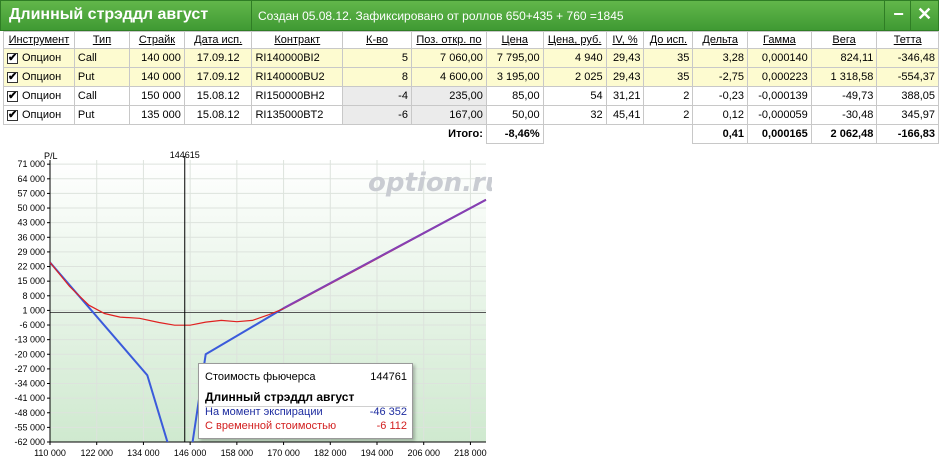 This screenshot has height=474, width=939. Describe the element at coordinates (297, 115) in the screenshot. I see `contract-cell: RI135000BT2` at that location.